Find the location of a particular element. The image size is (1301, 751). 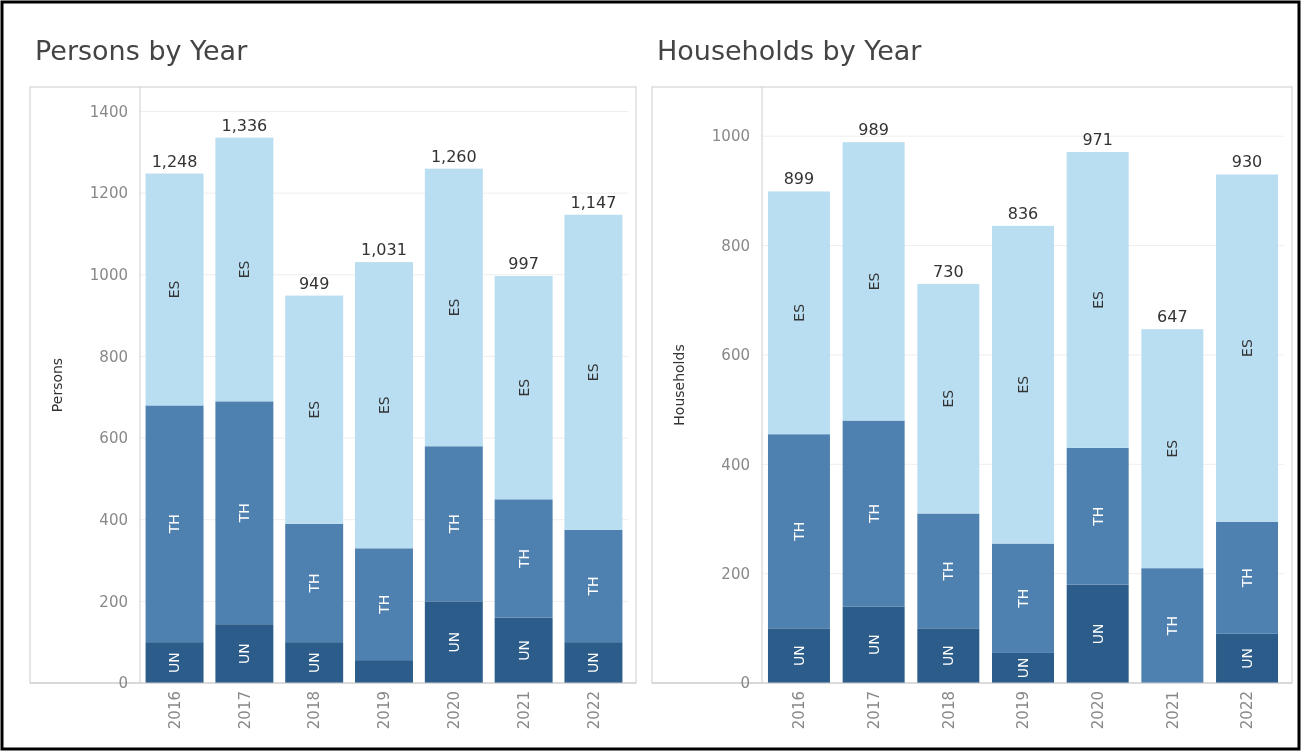

total-label: 997 is located at coordinates (523, 264).